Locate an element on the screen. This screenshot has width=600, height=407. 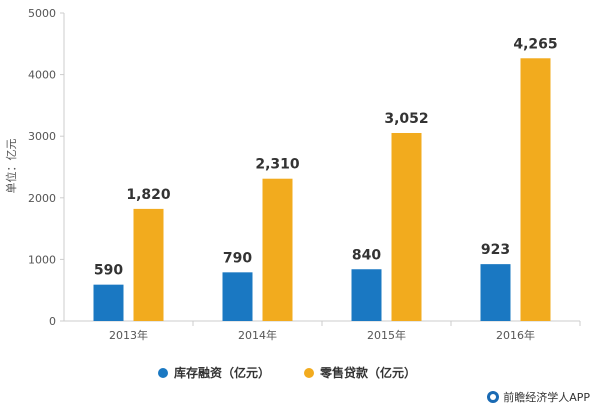
y-tick-label: 5000 is located at coordinates (42, 13).